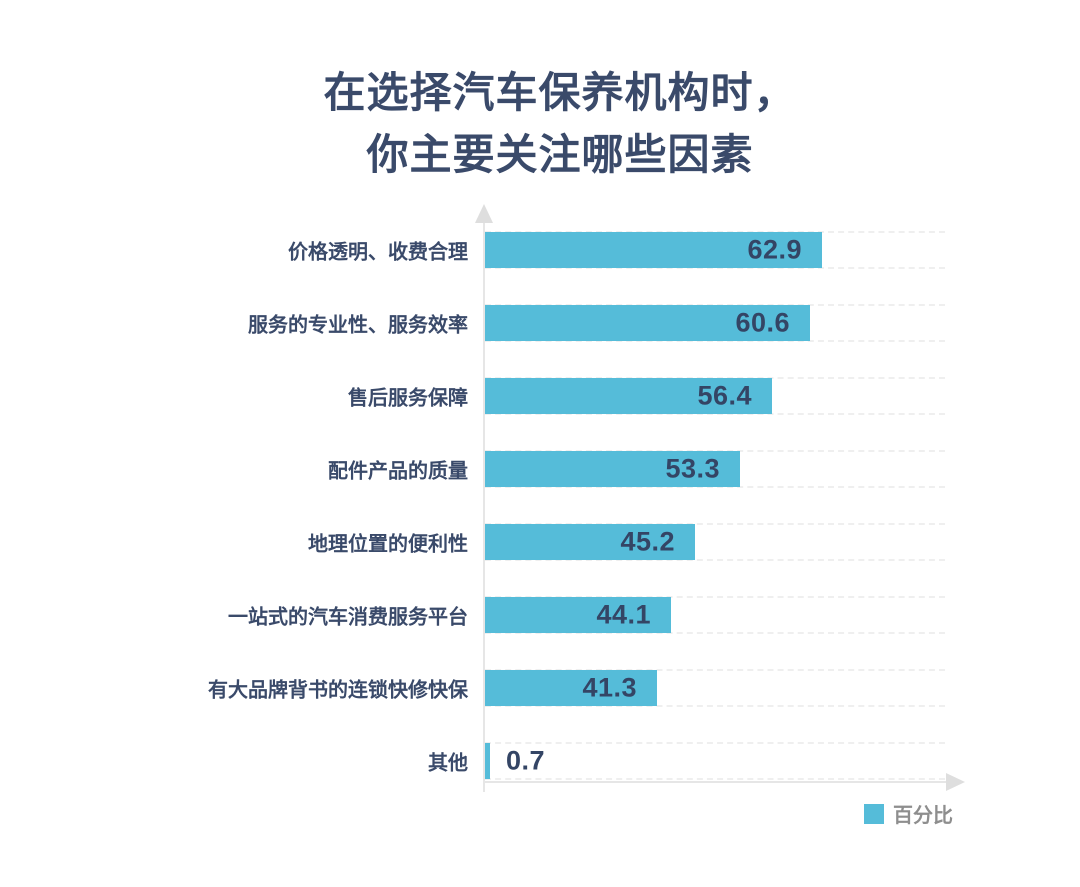 The height and width of the screenshot is (887, 1080). I want to click on x-axis-line, so click(716, 782).